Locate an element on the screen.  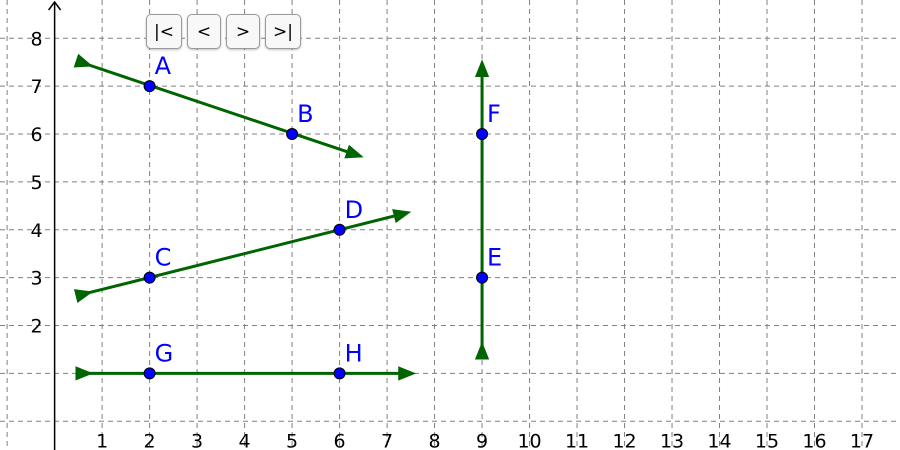
point-f is located at coordinates (482, 134).